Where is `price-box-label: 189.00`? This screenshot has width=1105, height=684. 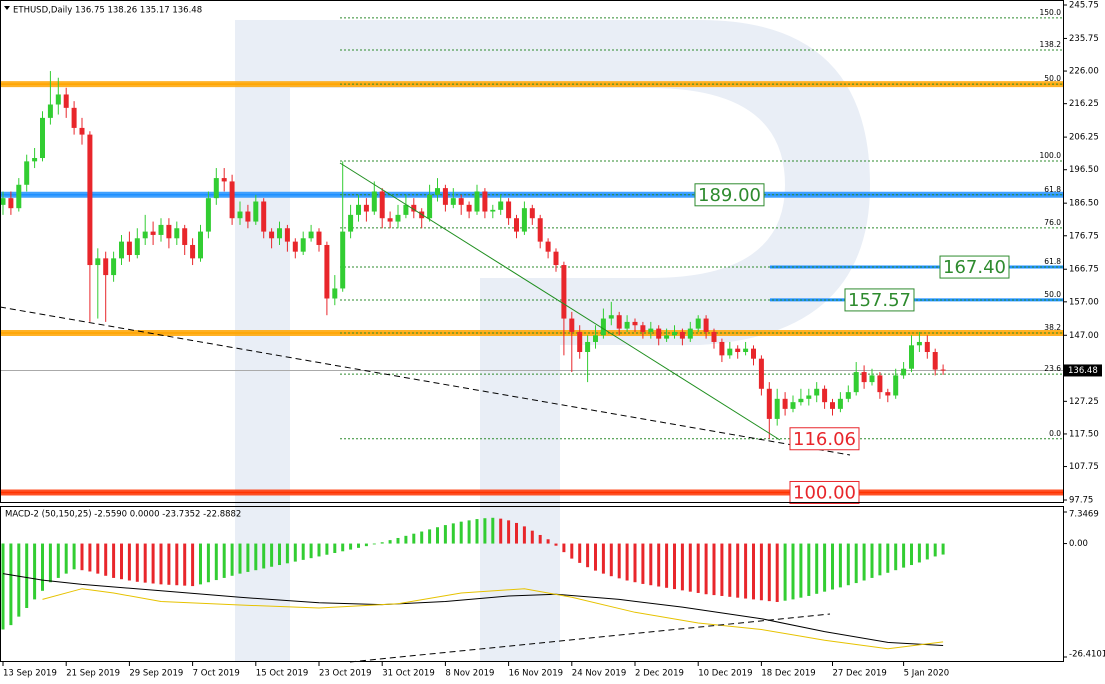 price-box-label: 189.00 is located at coordinates (729, 195).